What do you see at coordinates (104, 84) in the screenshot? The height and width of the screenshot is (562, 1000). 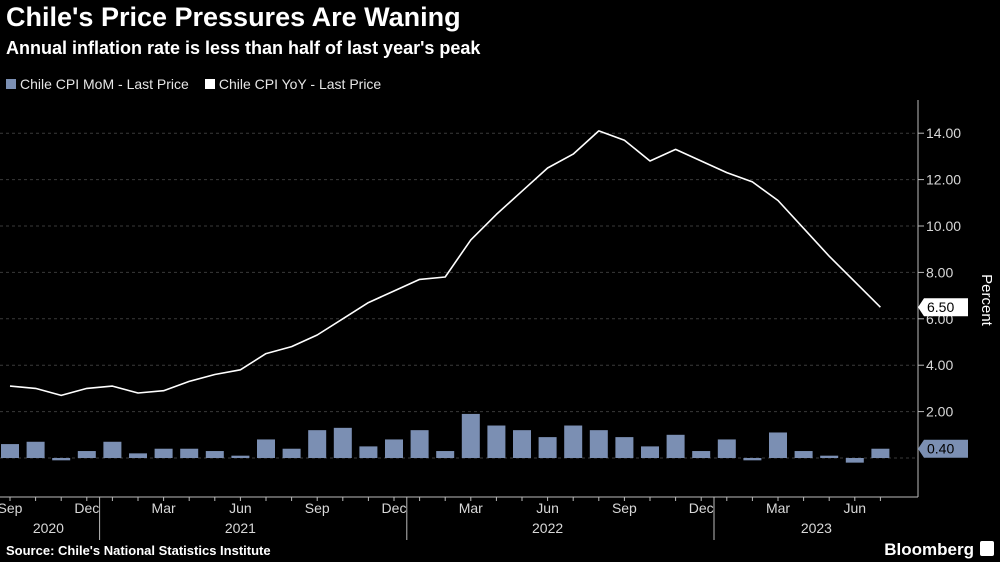 I see `legend-label-mom: Chile CPI MoM - Last Price` at bounding box center [104, 84].